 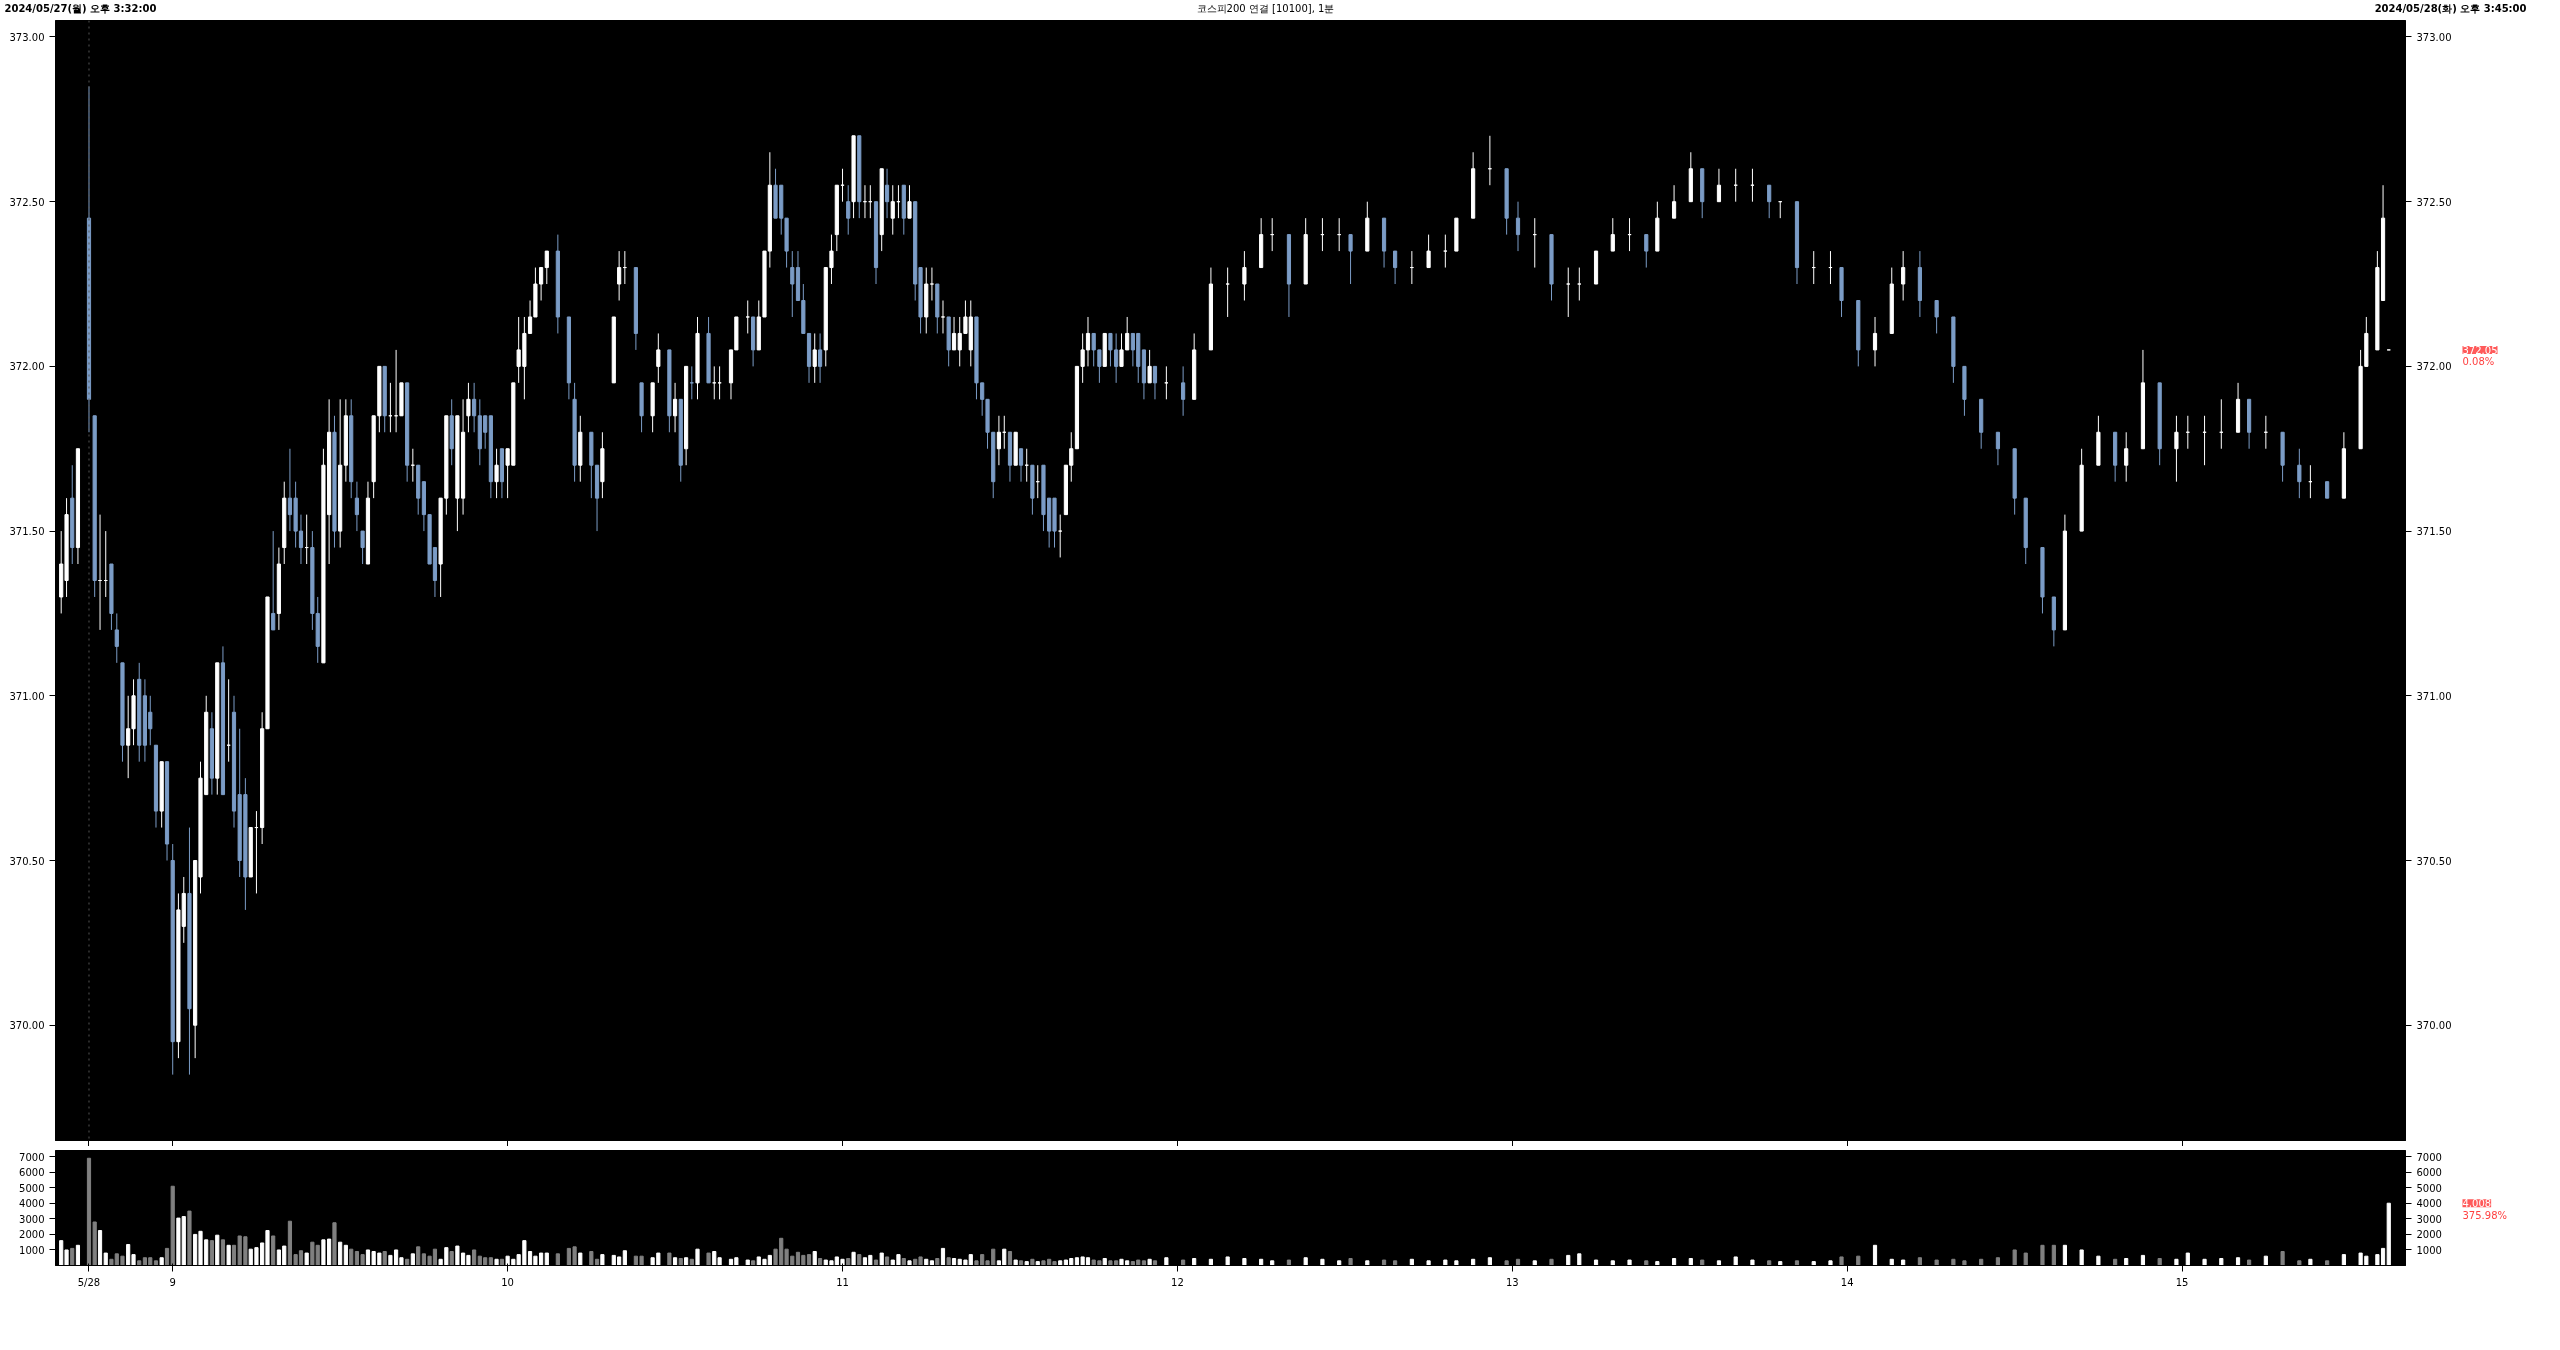 What do you see at coordinates (1847, 1282) in the screenshot?
I see `x-tick-label: 14` at bounding box center [1847, 1282].